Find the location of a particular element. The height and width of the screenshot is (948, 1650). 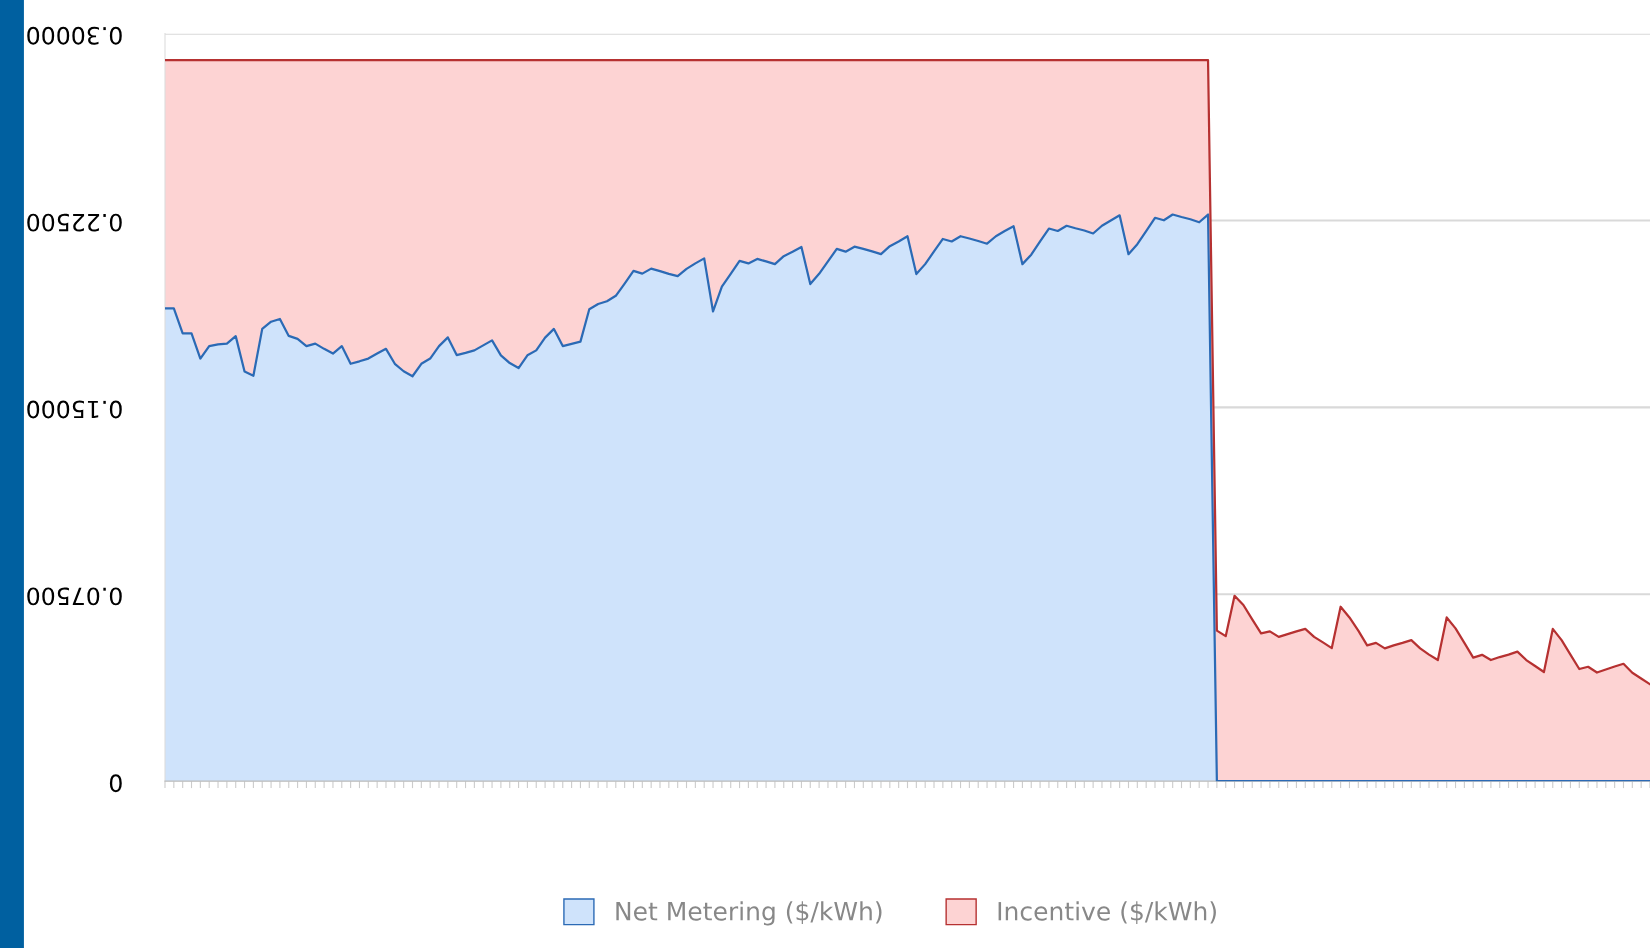

y-tick-label: 0.15000 is located at coordinates (74, 409).